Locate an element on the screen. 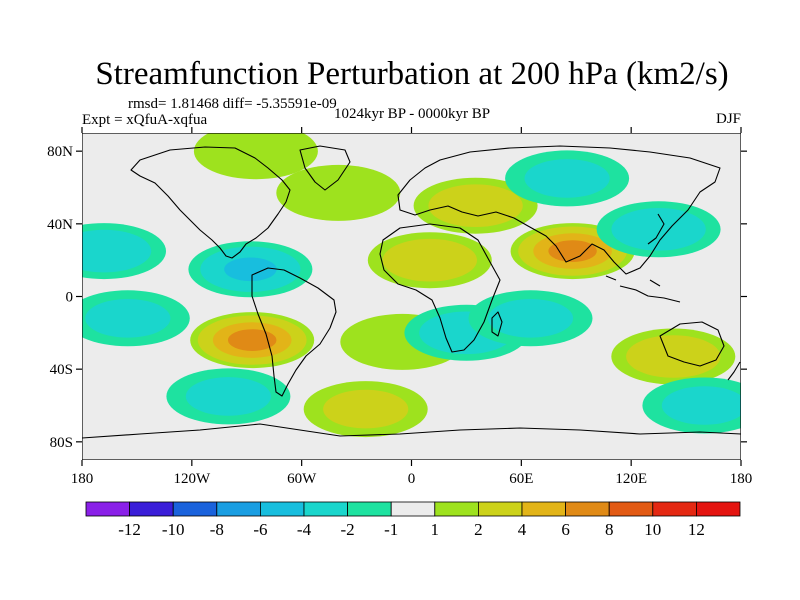 The image size is (800, 600). colorbar-label: 2 is located at coordinates (478, 529).